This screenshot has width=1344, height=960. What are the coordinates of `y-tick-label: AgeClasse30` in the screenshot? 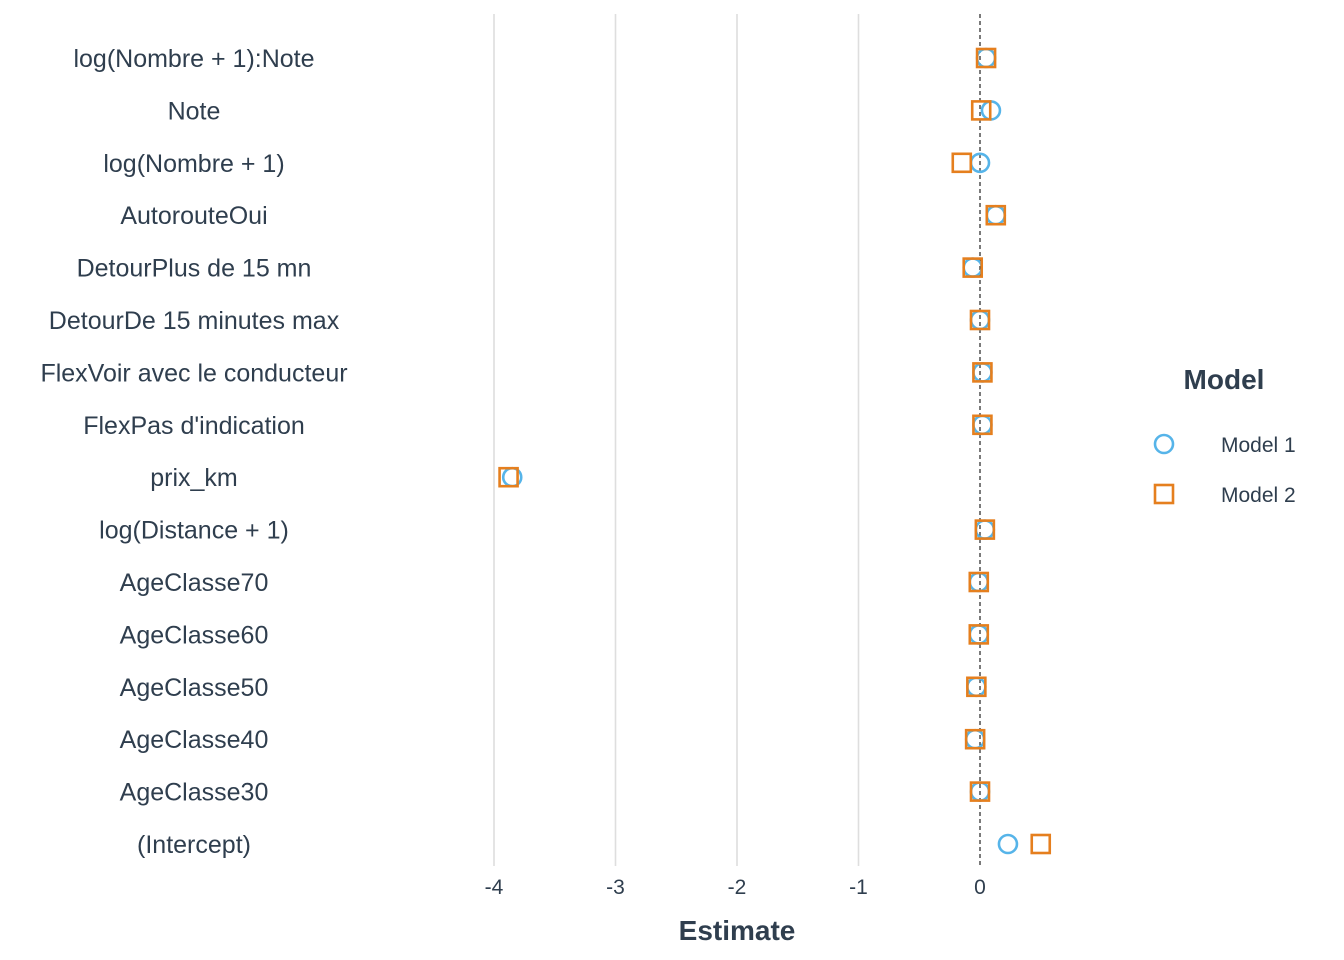 It's located at (194, 793).